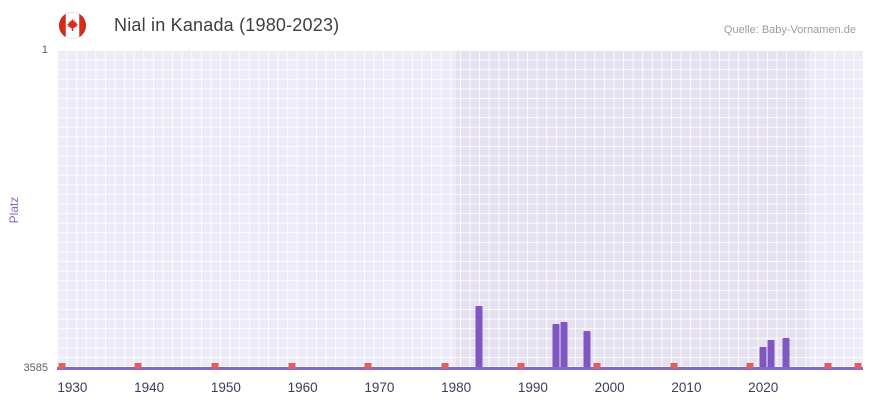 The image size is (873, 412). What do you see at coordinates (225, 387) in the screenshot?
I see `x-axis-label: 1950` at bounding box center [225, 387].